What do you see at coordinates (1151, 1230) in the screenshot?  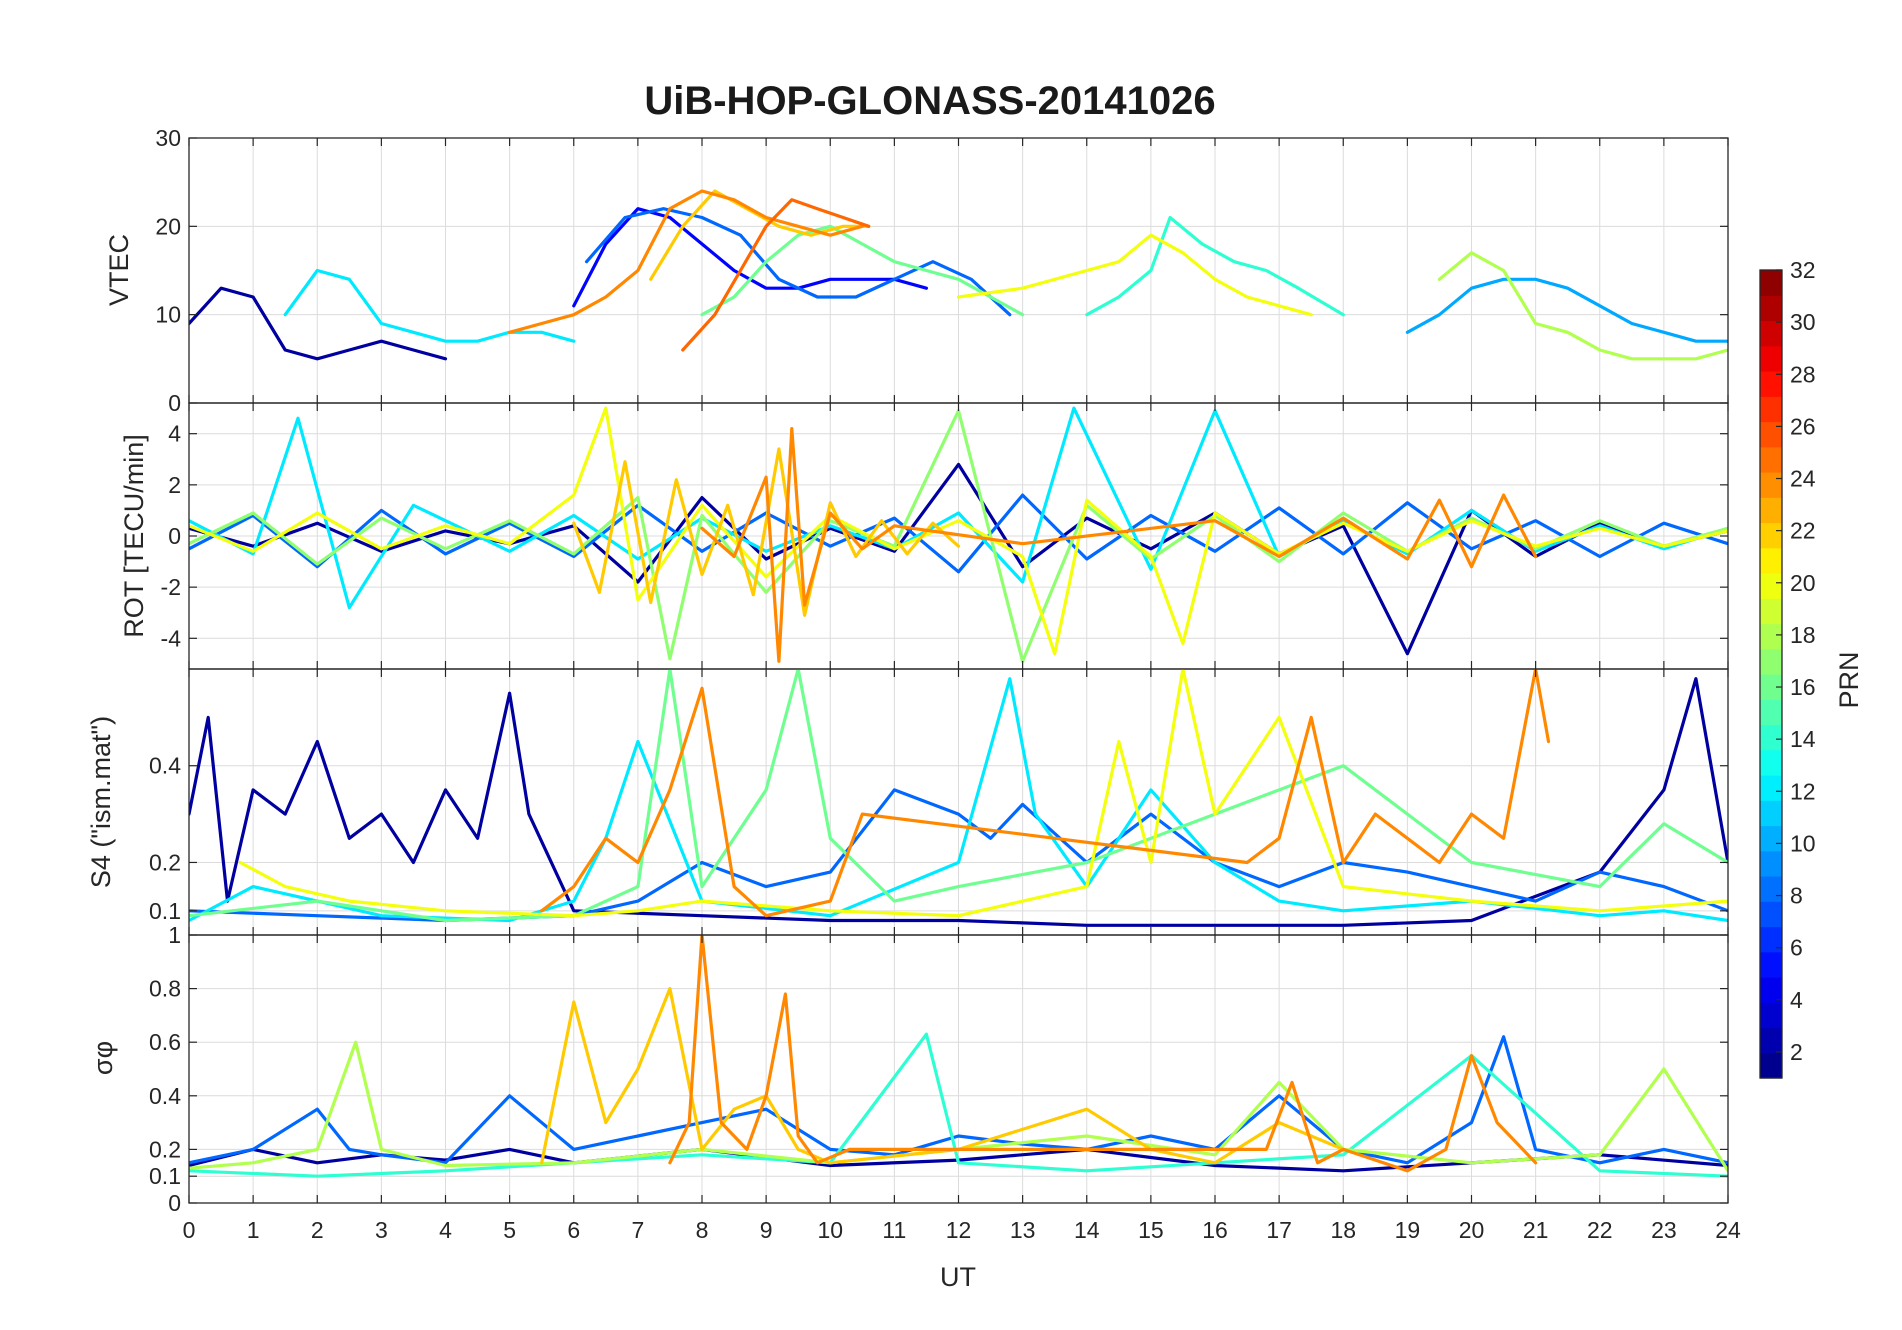 I see `x-tick-label: 15` at bounding box center [1151, 1230].